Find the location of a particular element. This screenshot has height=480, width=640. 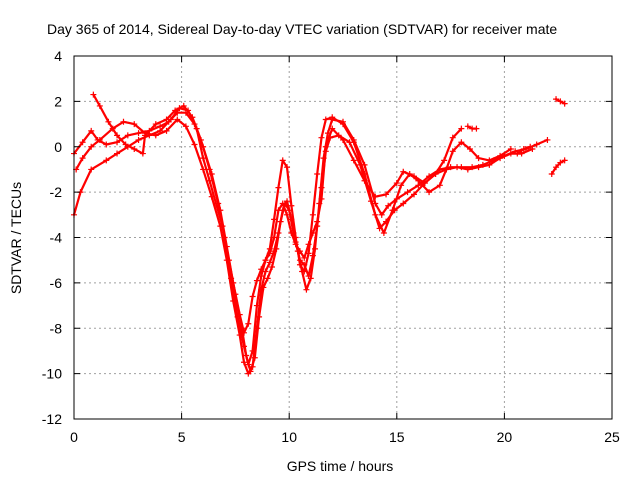

y-tick-label: 2 is located at coordinates (58, 101).